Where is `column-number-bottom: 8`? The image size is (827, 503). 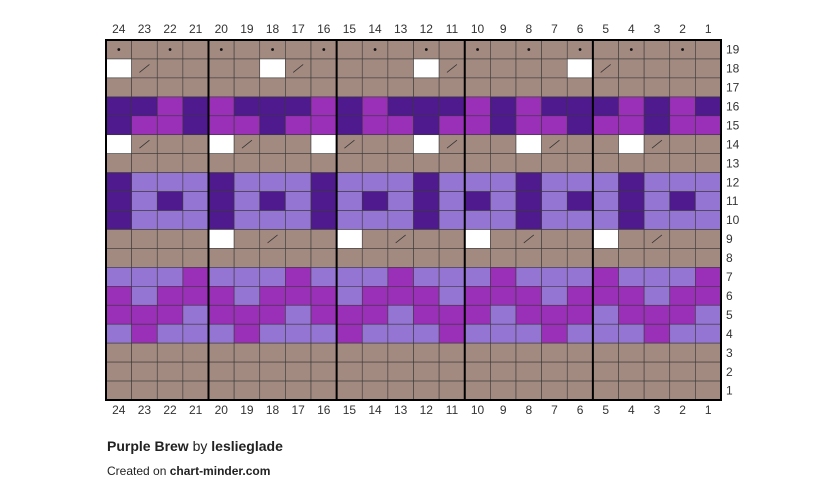 column-number-bottom: 8 is located at coordinates (528, 410).